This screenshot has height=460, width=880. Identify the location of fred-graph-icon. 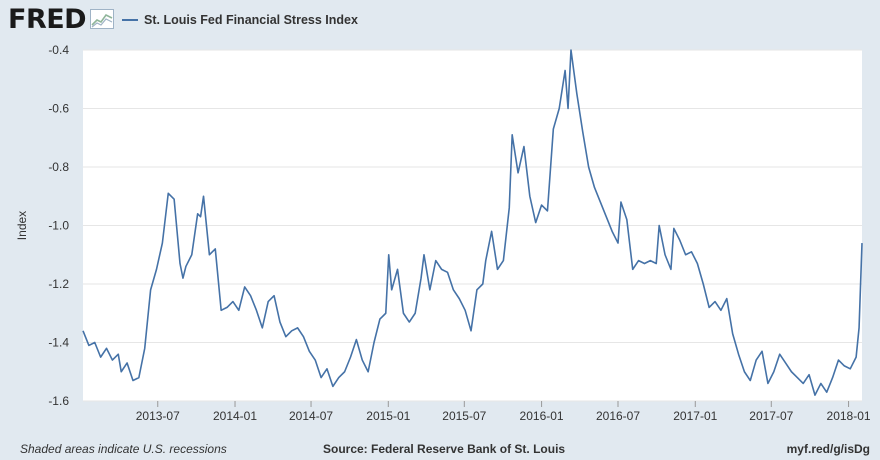
(102, 19).